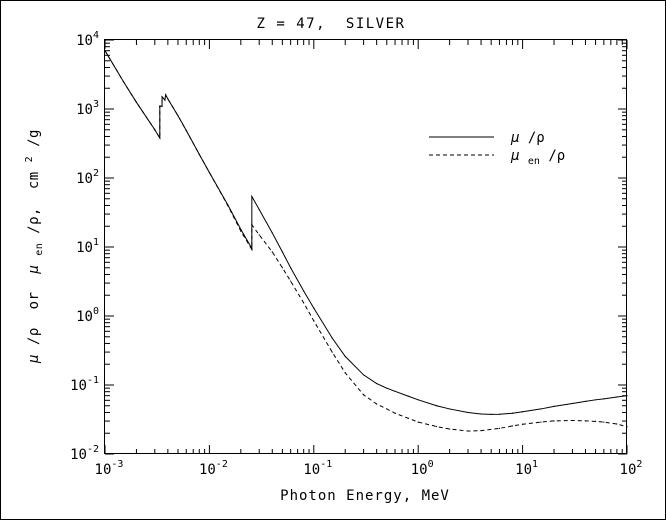  I want to click on y-label-unit-g: /g, so click(34, 138).